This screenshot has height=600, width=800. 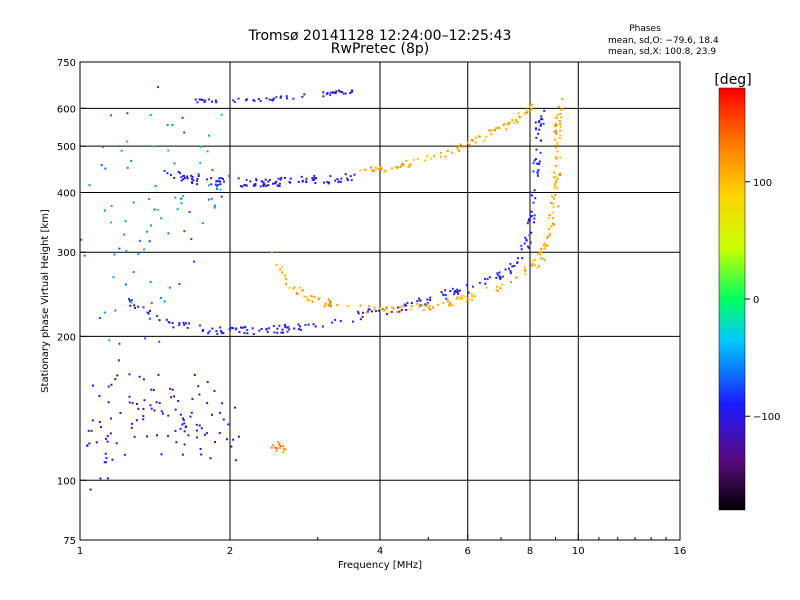 What do you see at coordinates (732, 80) in the screenshot?
I see `colorbar-label: [deg]` at bounding box center [732, 80].